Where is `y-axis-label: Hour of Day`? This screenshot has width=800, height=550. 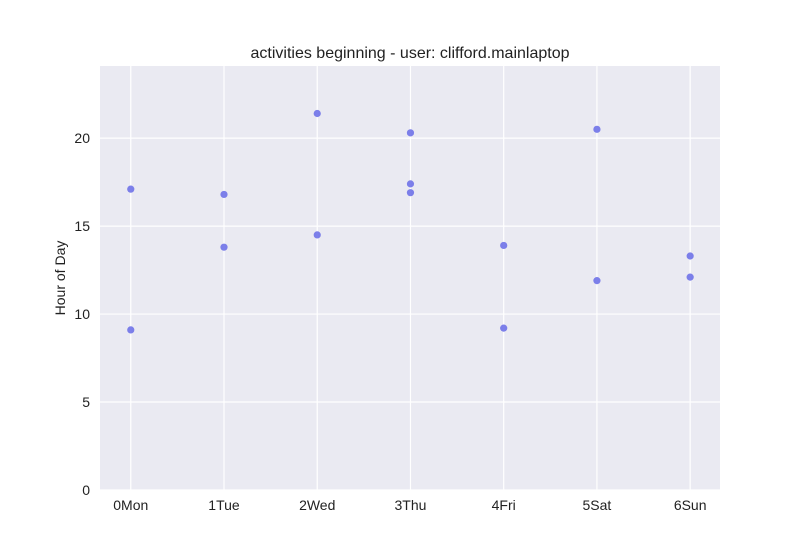
y-axis-label: Hour of Day is located at coordinates (60, 278).